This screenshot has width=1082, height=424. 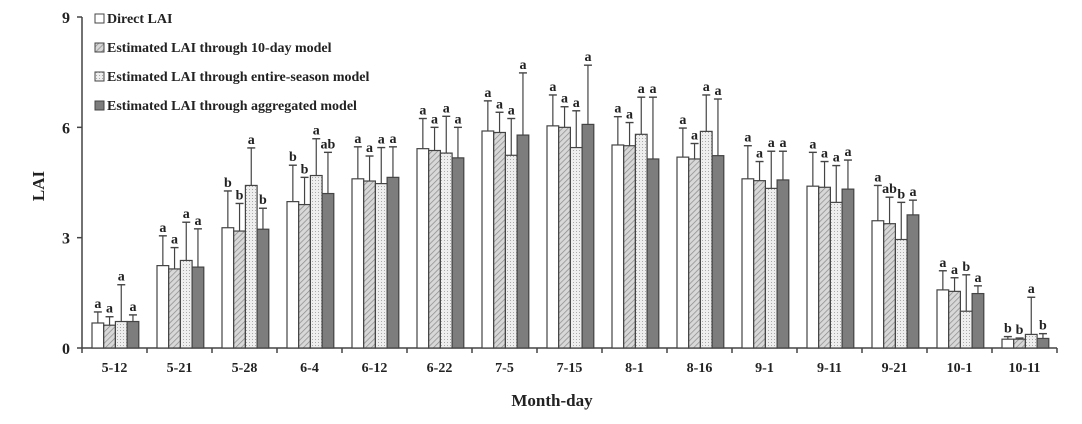 What do you see at coordinates (700, 368) in the screenshot?
I see `x-tick-label: 8-16` at bounding box center [700, 368].